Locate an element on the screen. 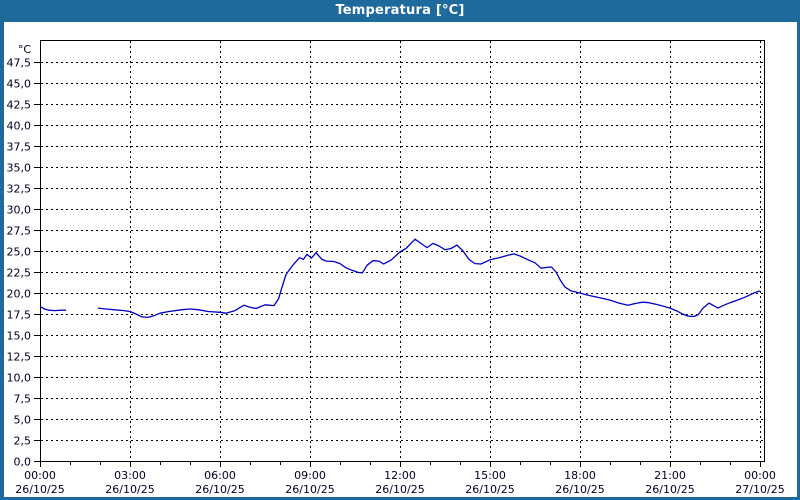 The height and width of the screenshot is (500, 800). y-tick-label: 30,0 is located at coordinates (19, 210).